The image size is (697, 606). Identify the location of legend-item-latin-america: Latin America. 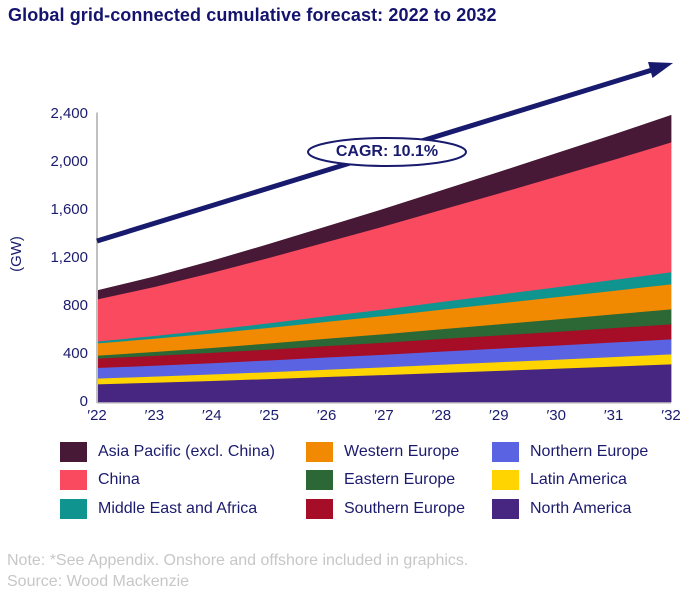
(559, 480).